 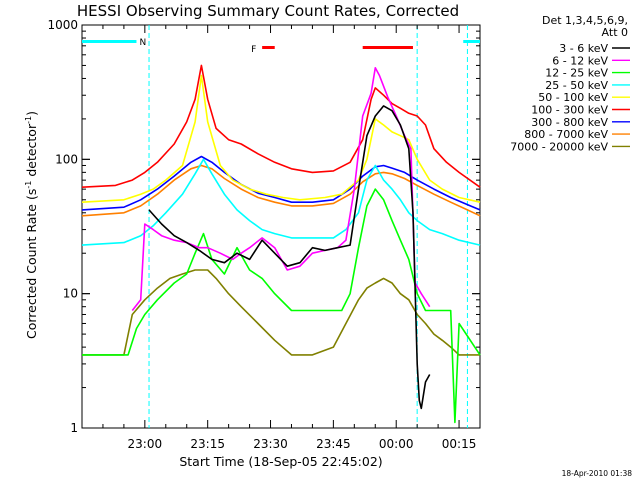 What do you see at coordinates (31, 264) in the screenshot?
I see `y-axis-label-part: Corrected Count Rate (s` at bounding box center [31, 264].